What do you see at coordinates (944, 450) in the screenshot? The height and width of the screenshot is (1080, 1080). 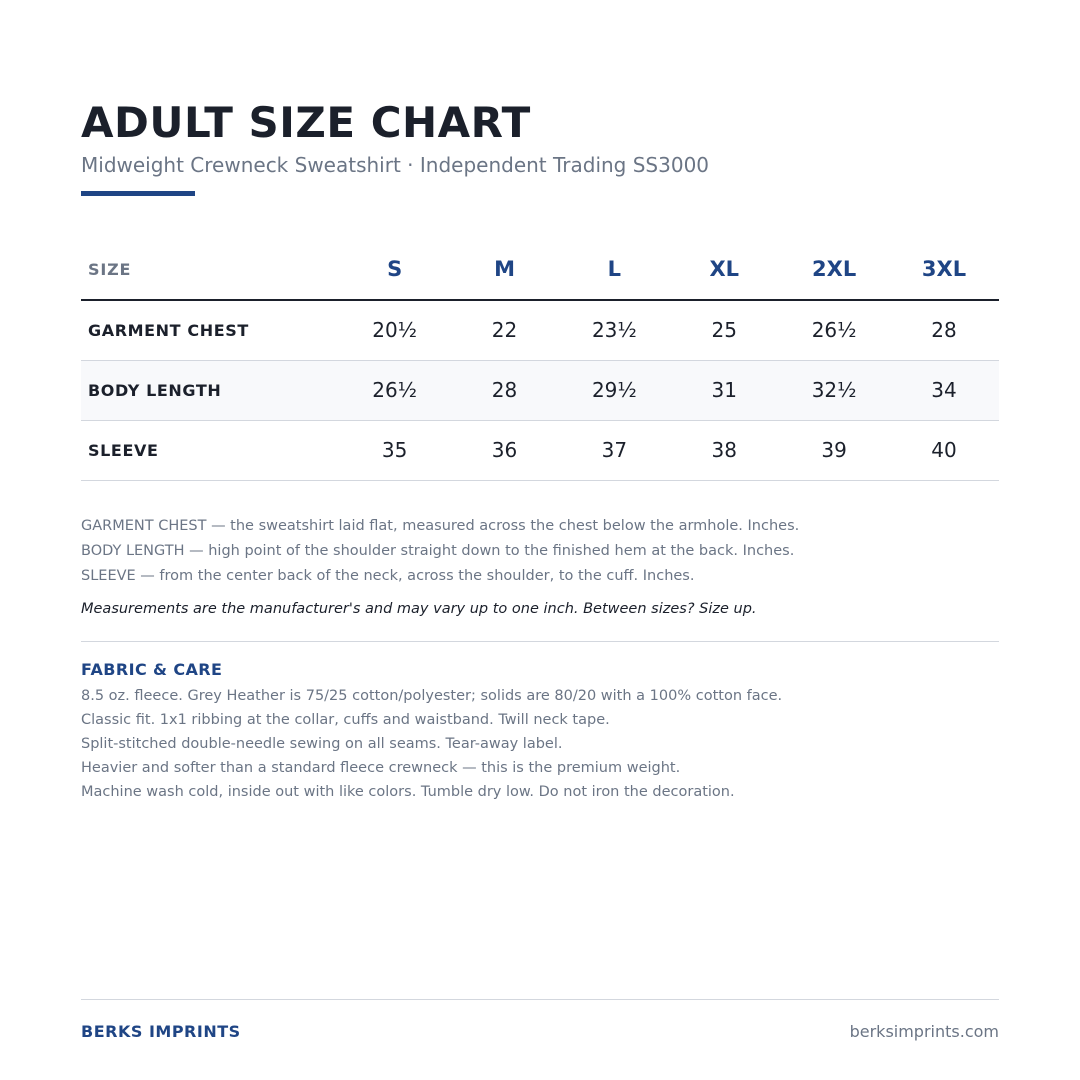 I see `table-cell: 40` at bounding box center [944, 450].